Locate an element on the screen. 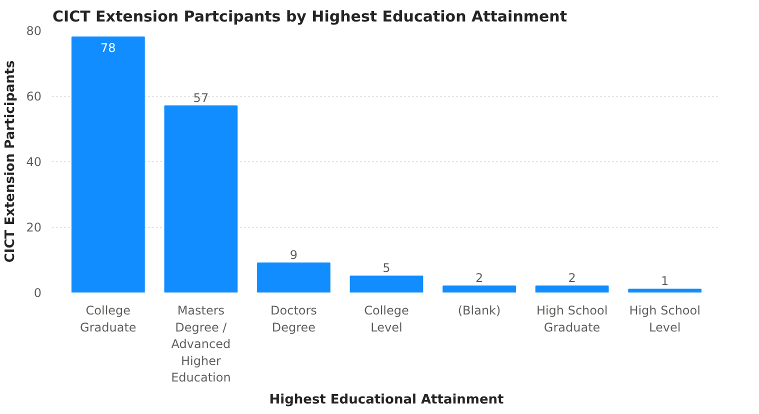 The image size is (759, 414). y-tick-label: 0 is located at coordinates (38, 293).